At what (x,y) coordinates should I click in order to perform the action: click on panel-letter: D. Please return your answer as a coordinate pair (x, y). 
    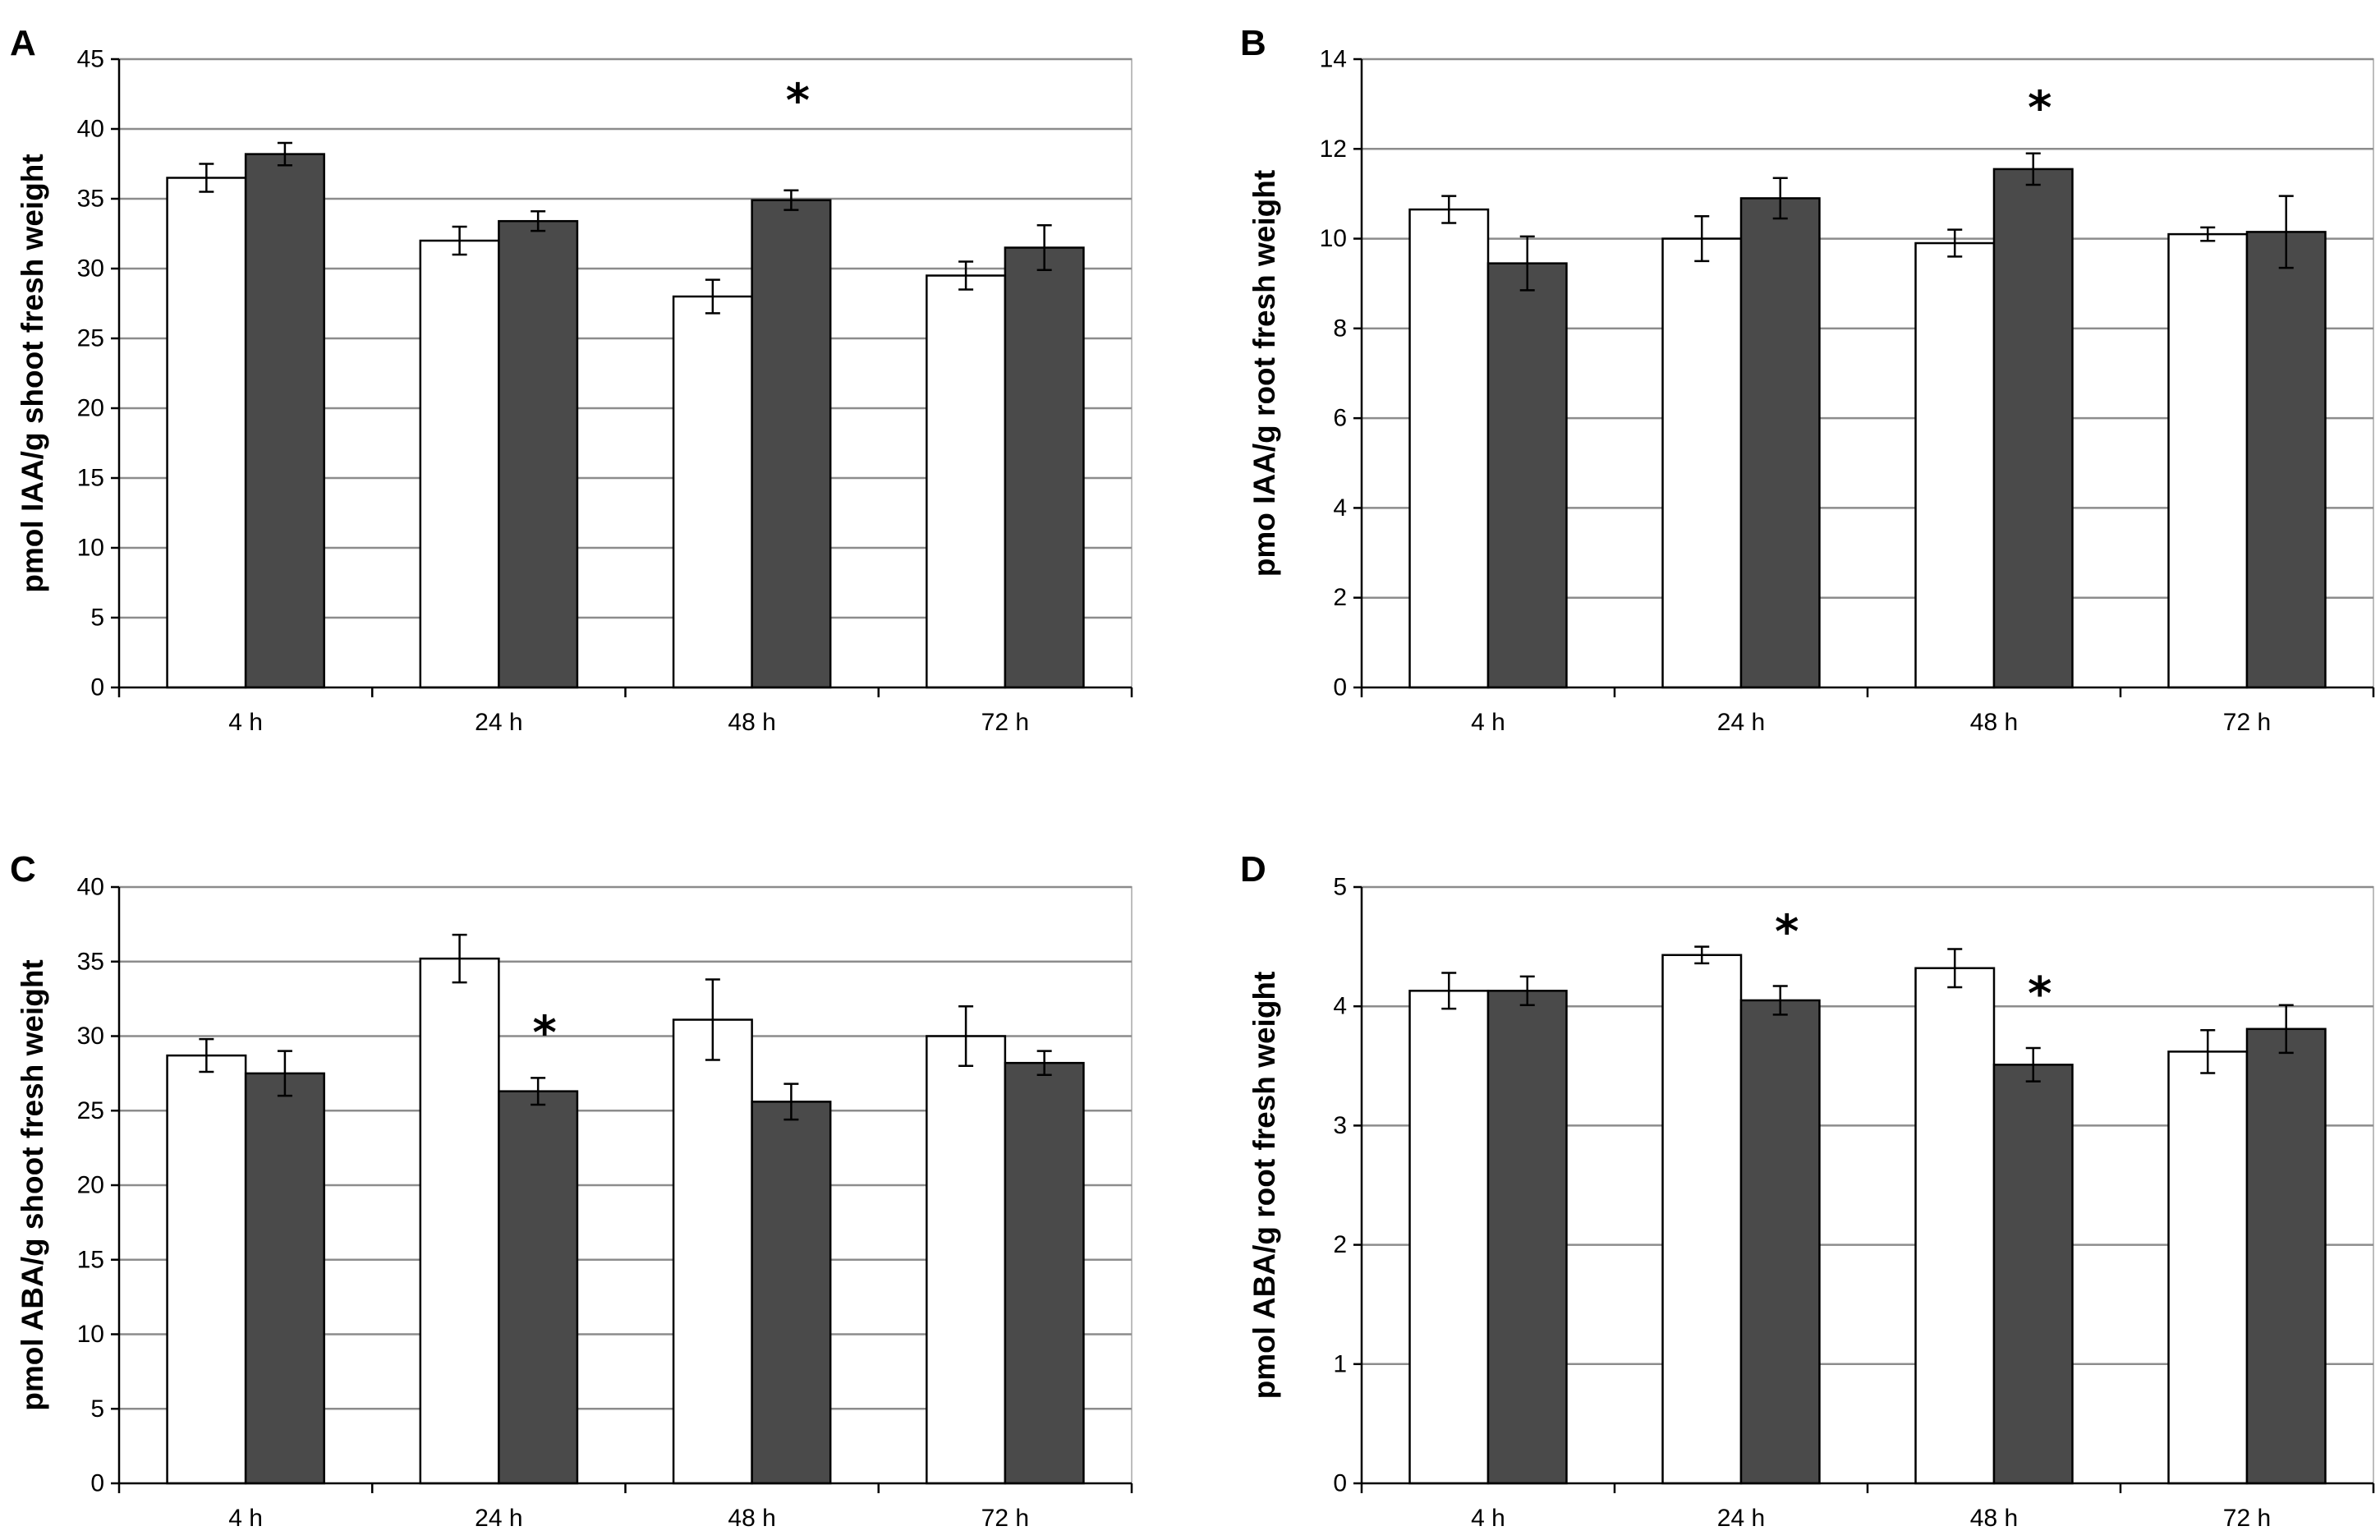
    Looking at the image, I should click on (1253, 870).